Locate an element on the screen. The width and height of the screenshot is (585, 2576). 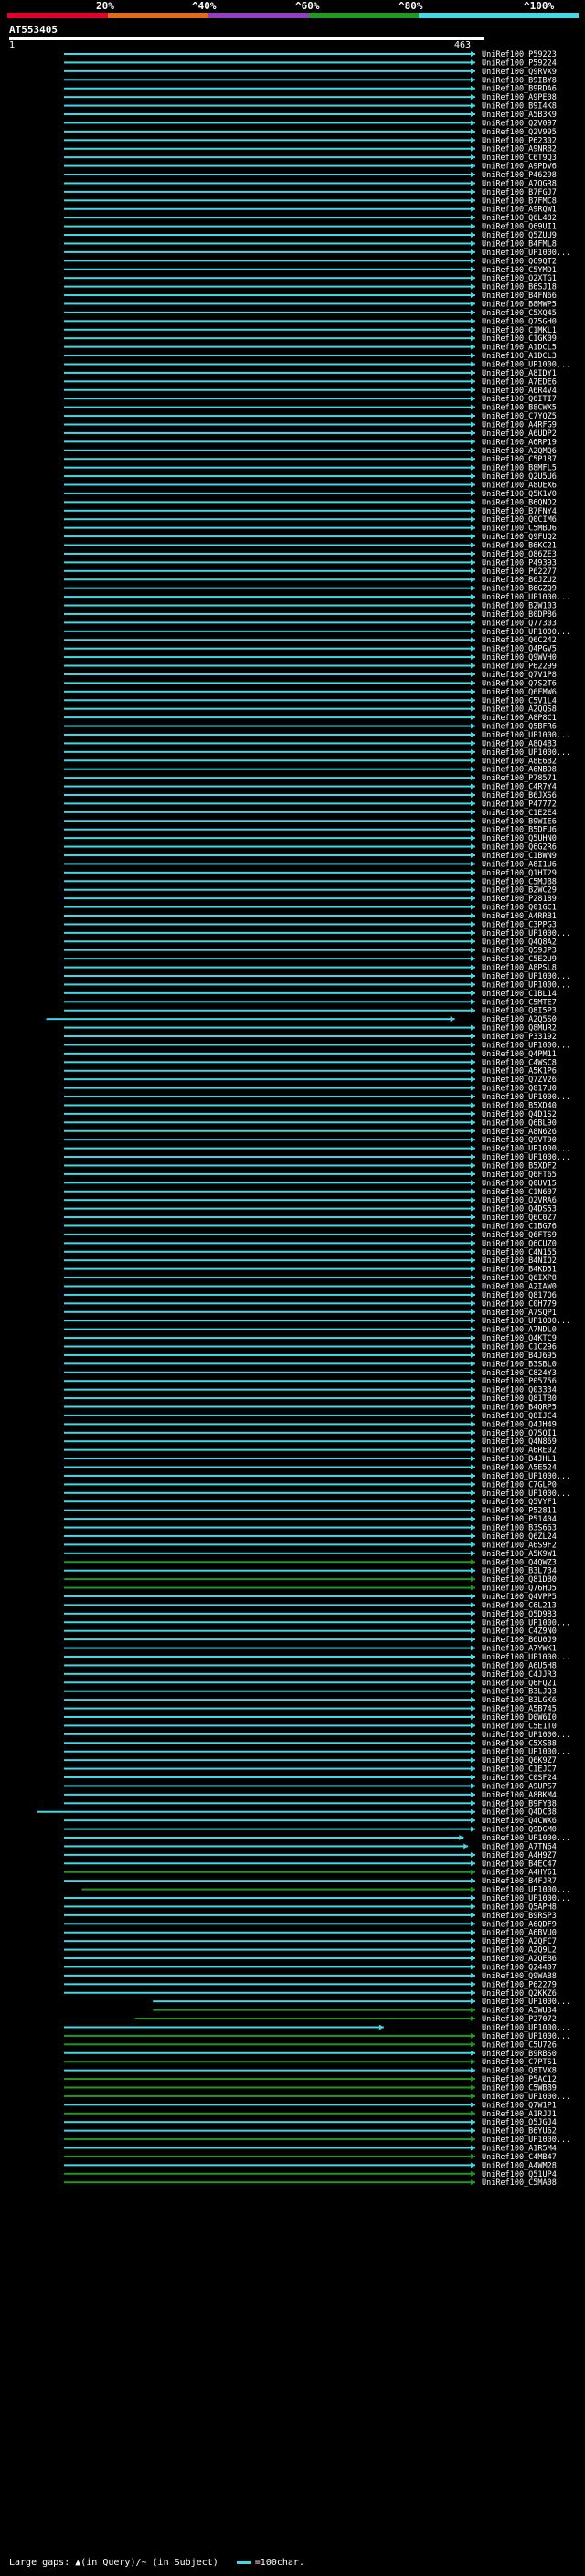
hit-label-3: UniRef100_B9IBY8 is located at coordinates (519, 80).